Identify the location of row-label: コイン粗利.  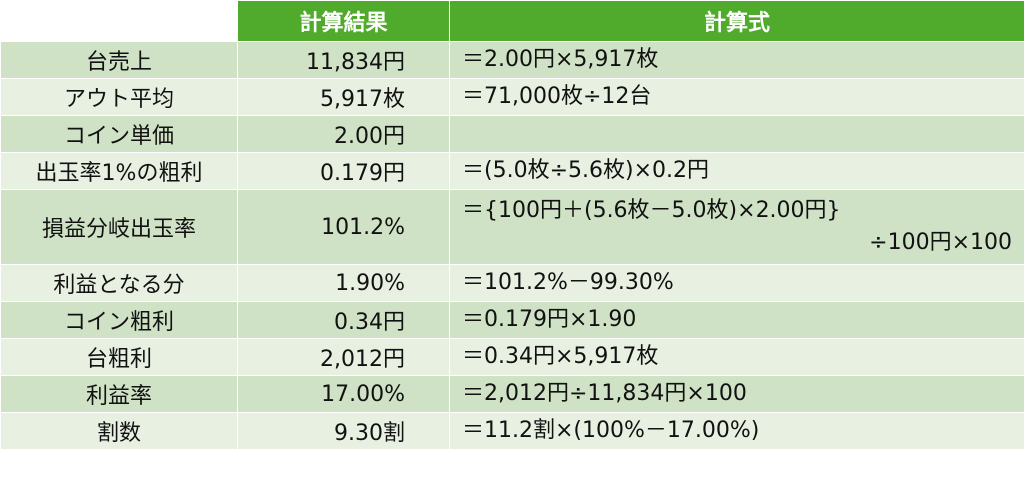
(119, 320).